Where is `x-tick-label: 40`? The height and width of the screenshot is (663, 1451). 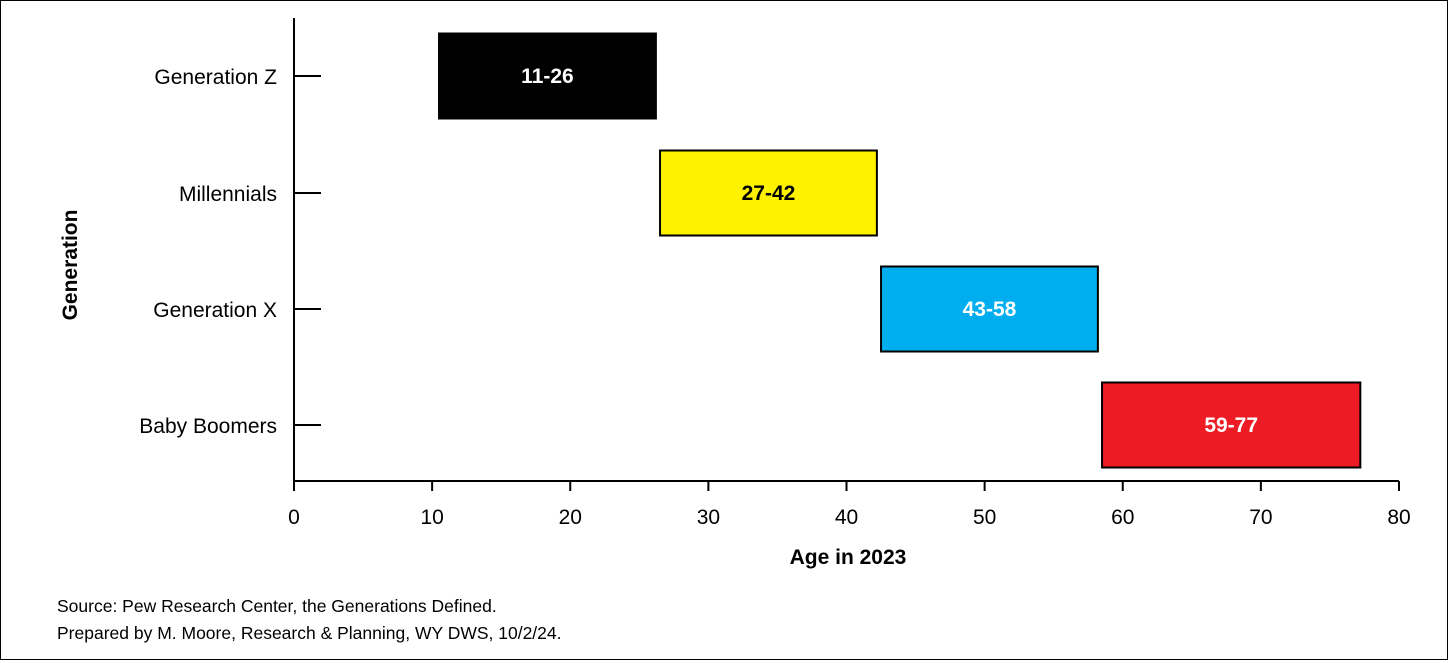 x-tick-label: 40 is located at coordinates (846, 517).